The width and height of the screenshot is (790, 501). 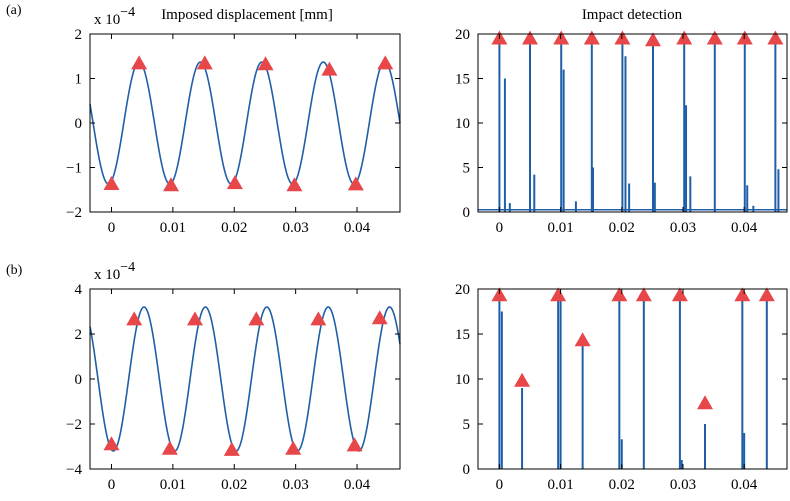 What do you see at coordinates (79, 80) in the screenshot?
I see `ytick-label-a-left-3: 1` at bounding box center [79, 80].